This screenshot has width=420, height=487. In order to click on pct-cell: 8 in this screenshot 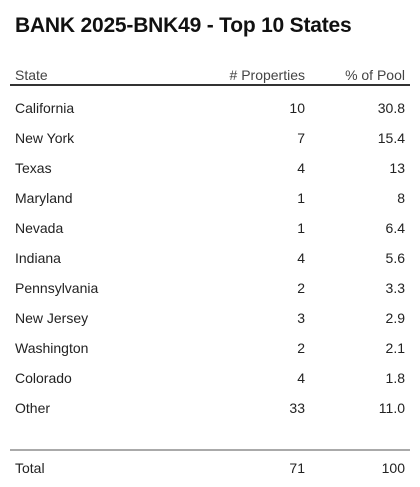, I will do `click(401, 198)`.